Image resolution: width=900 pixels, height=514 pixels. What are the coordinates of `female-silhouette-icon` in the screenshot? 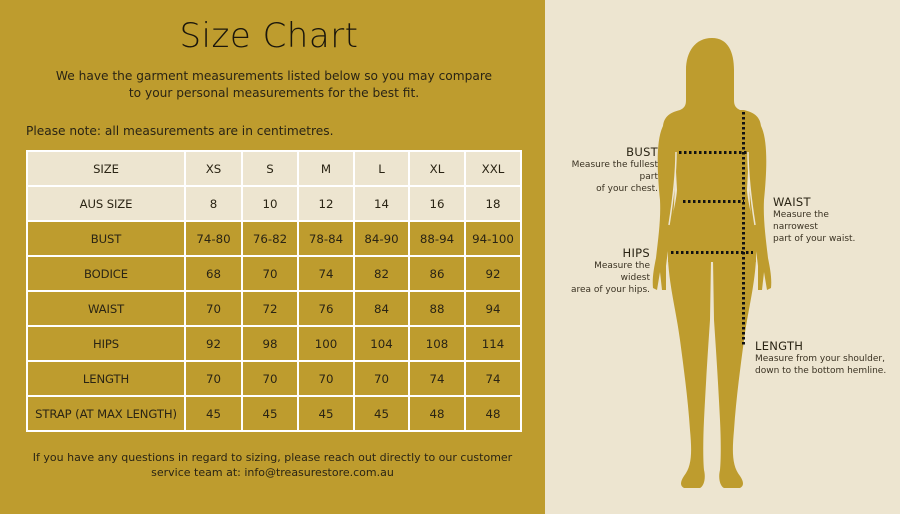 It's located at (712, 263).